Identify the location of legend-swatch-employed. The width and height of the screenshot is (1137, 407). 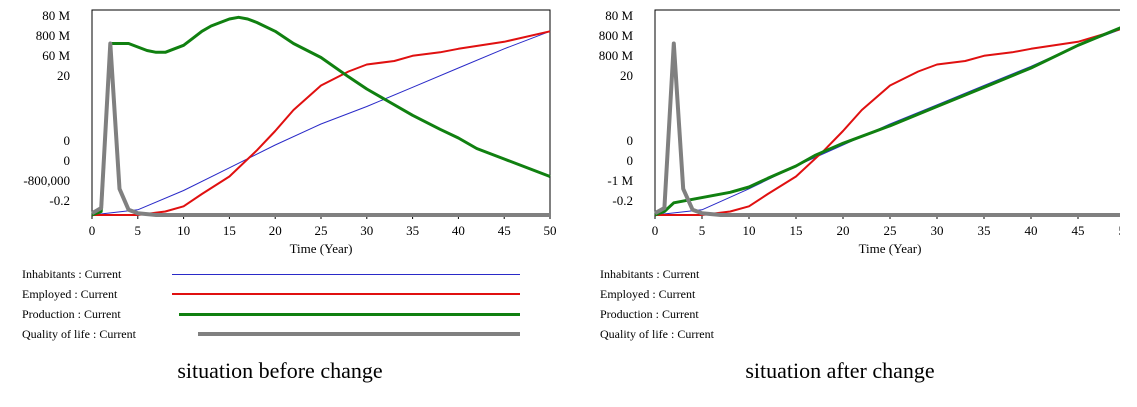
(346, 294).